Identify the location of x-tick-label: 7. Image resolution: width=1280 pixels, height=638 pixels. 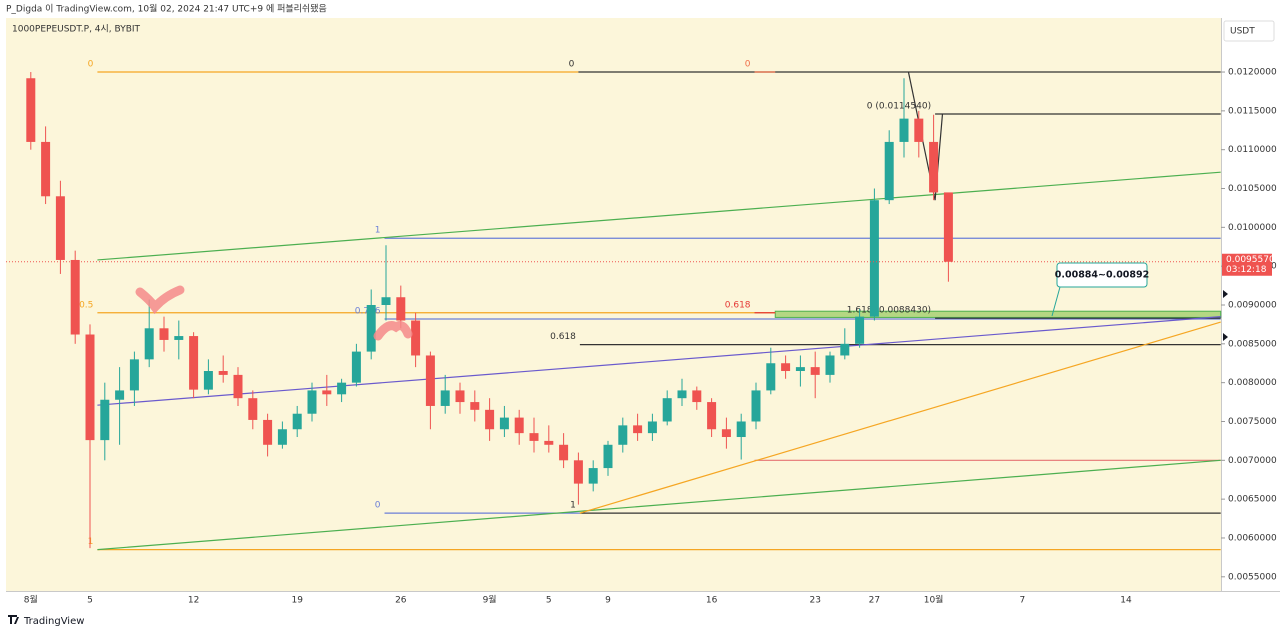
(1023, 601).